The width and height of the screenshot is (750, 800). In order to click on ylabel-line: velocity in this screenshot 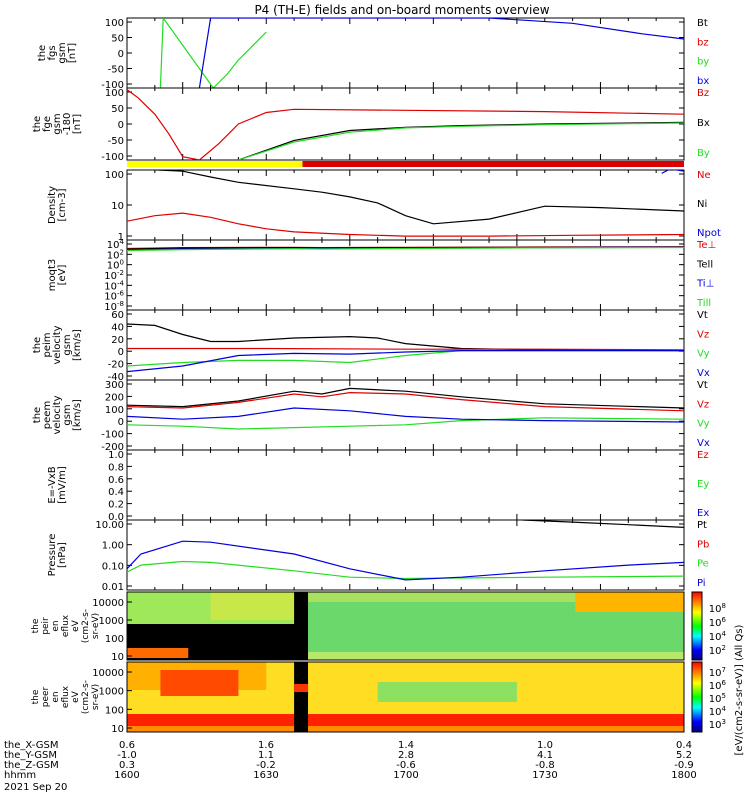, I will do `click(57, 414)`.